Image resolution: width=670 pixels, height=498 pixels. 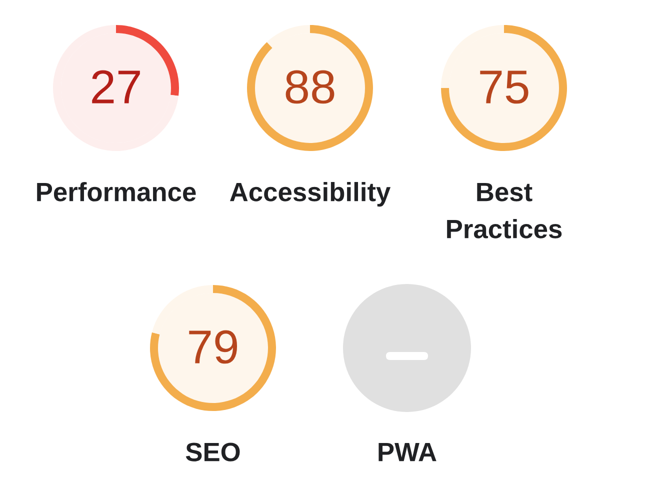 I want to click on text: PWA, so click(x=407, y=452).